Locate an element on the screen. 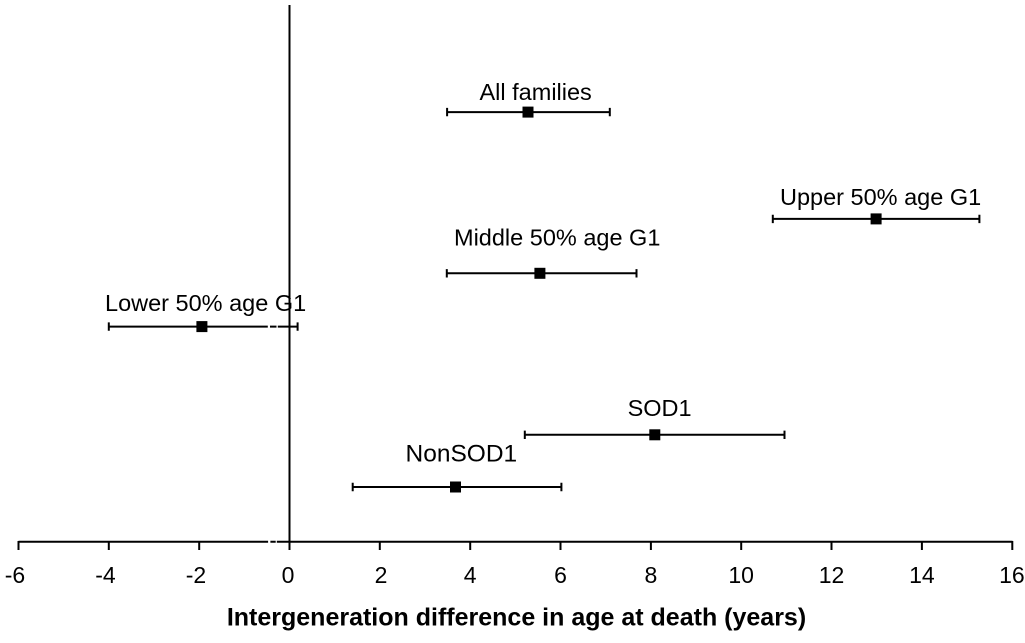  svg-text: -2 is located at coordinates (196, 575).